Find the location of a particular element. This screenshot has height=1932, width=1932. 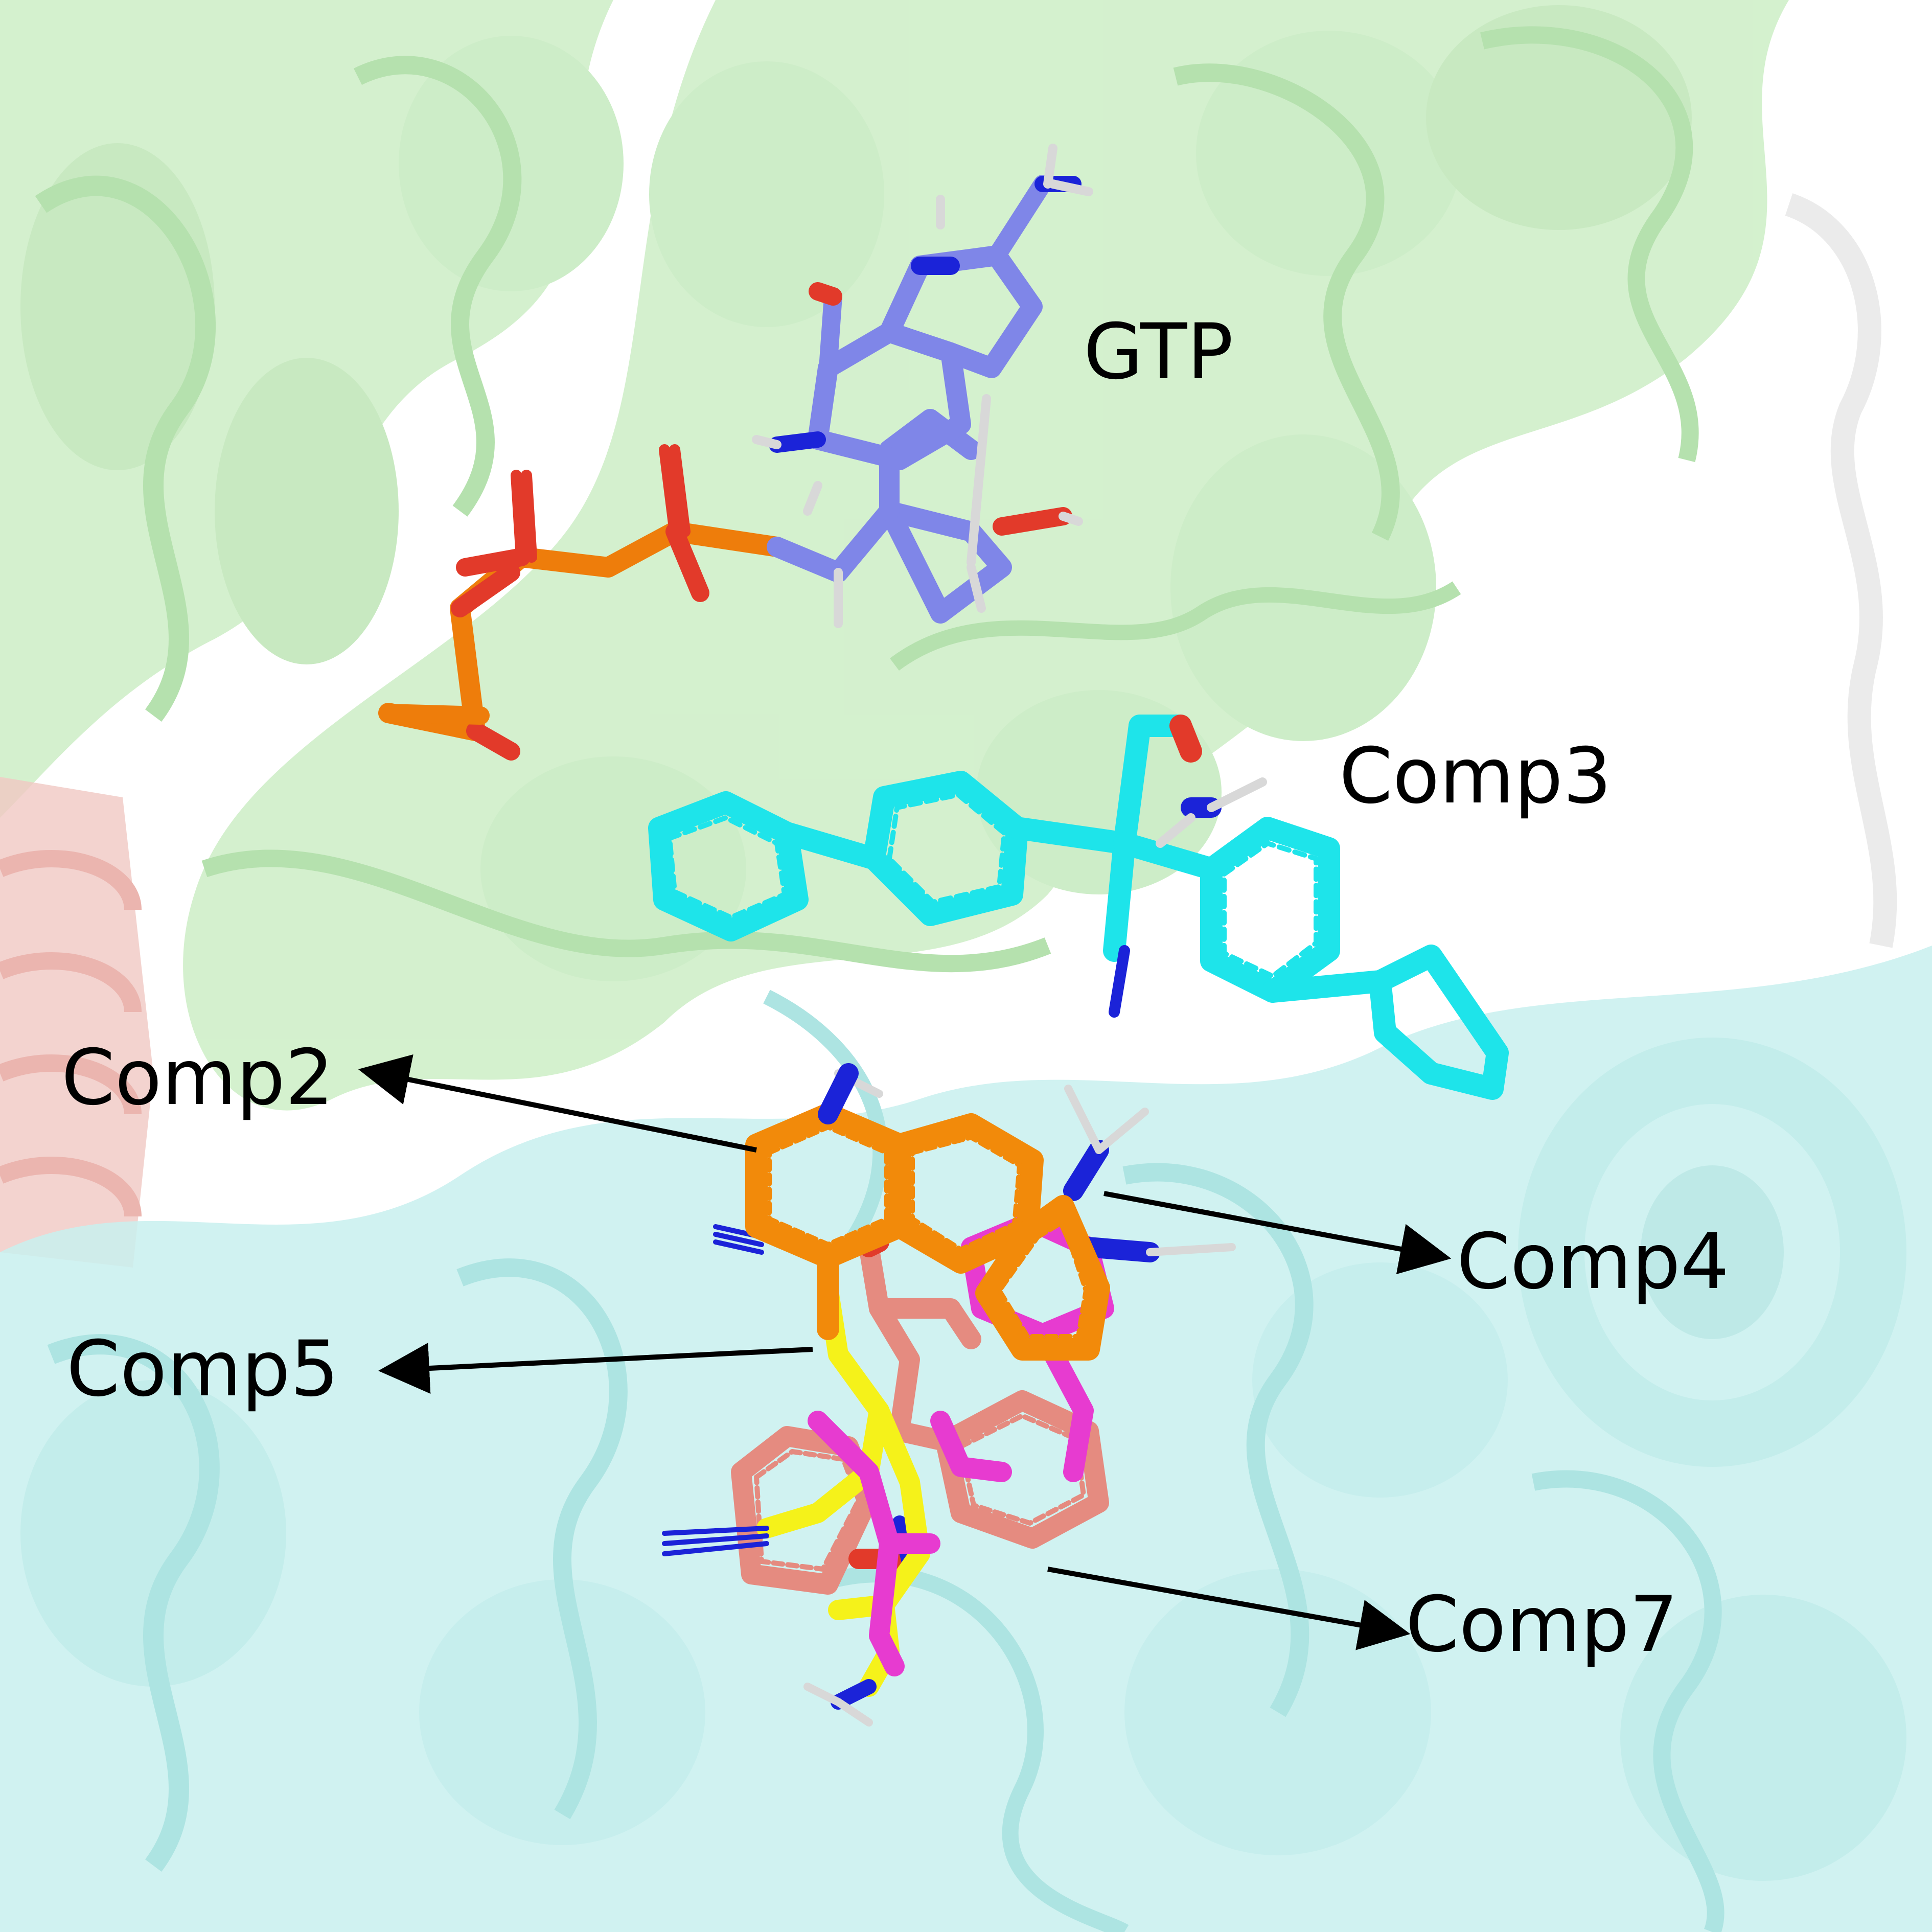

label-comp2: Comp2 is located at coordinates (197, 1077).